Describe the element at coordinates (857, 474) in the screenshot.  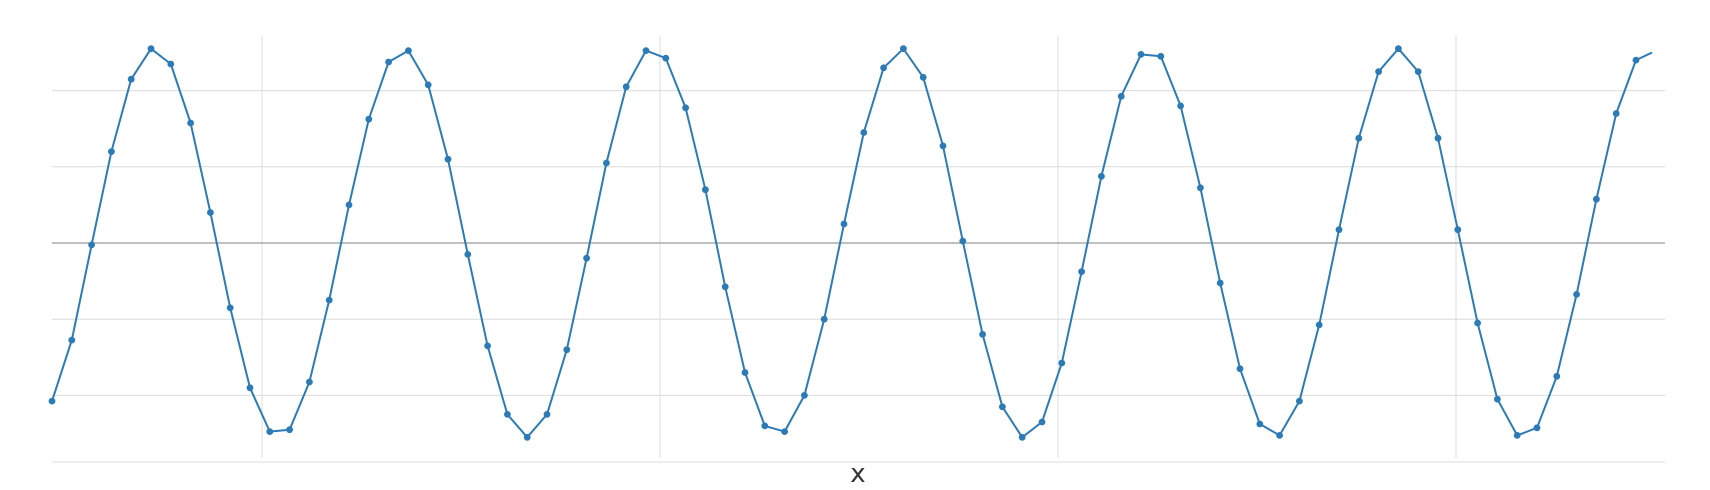
I see `x-axis-label: x` at that location.